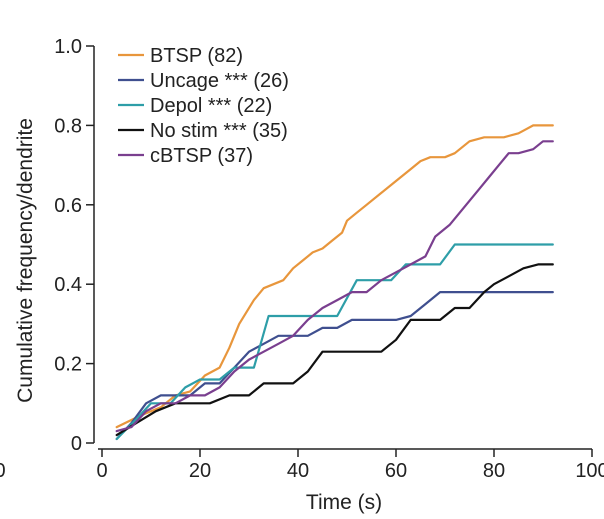  I want to click on x-tick-label: 80, so click(494, 471).